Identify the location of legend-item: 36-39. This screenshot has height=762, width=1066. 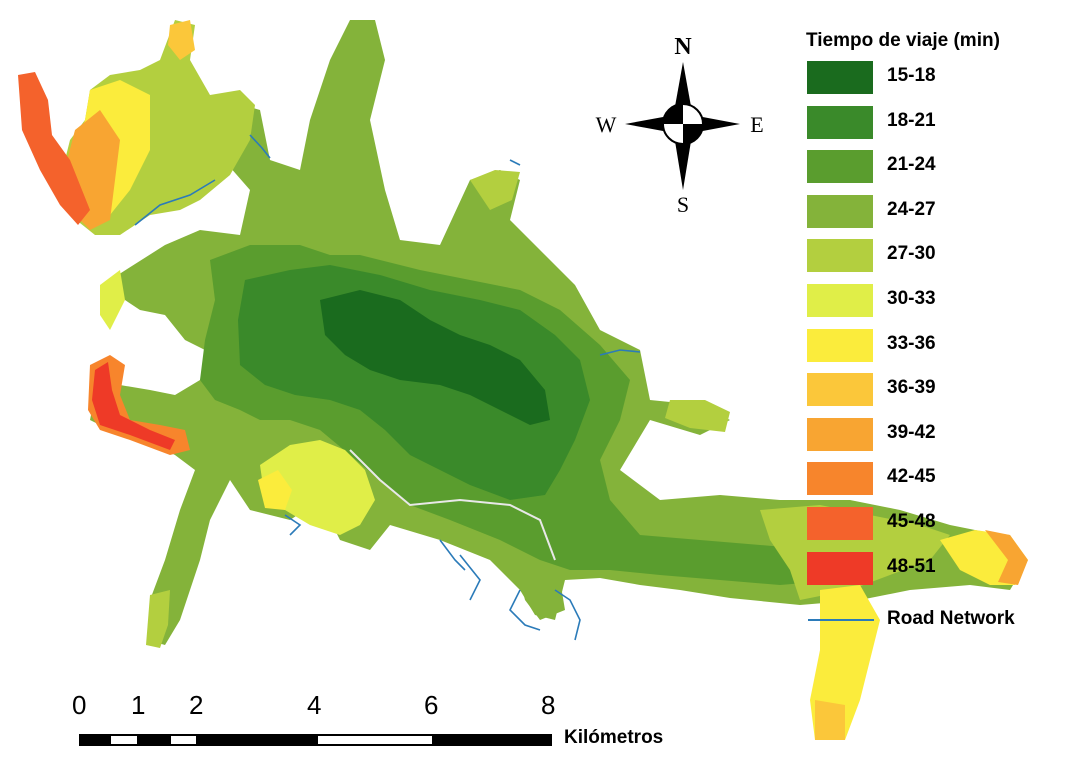
(933, 390).